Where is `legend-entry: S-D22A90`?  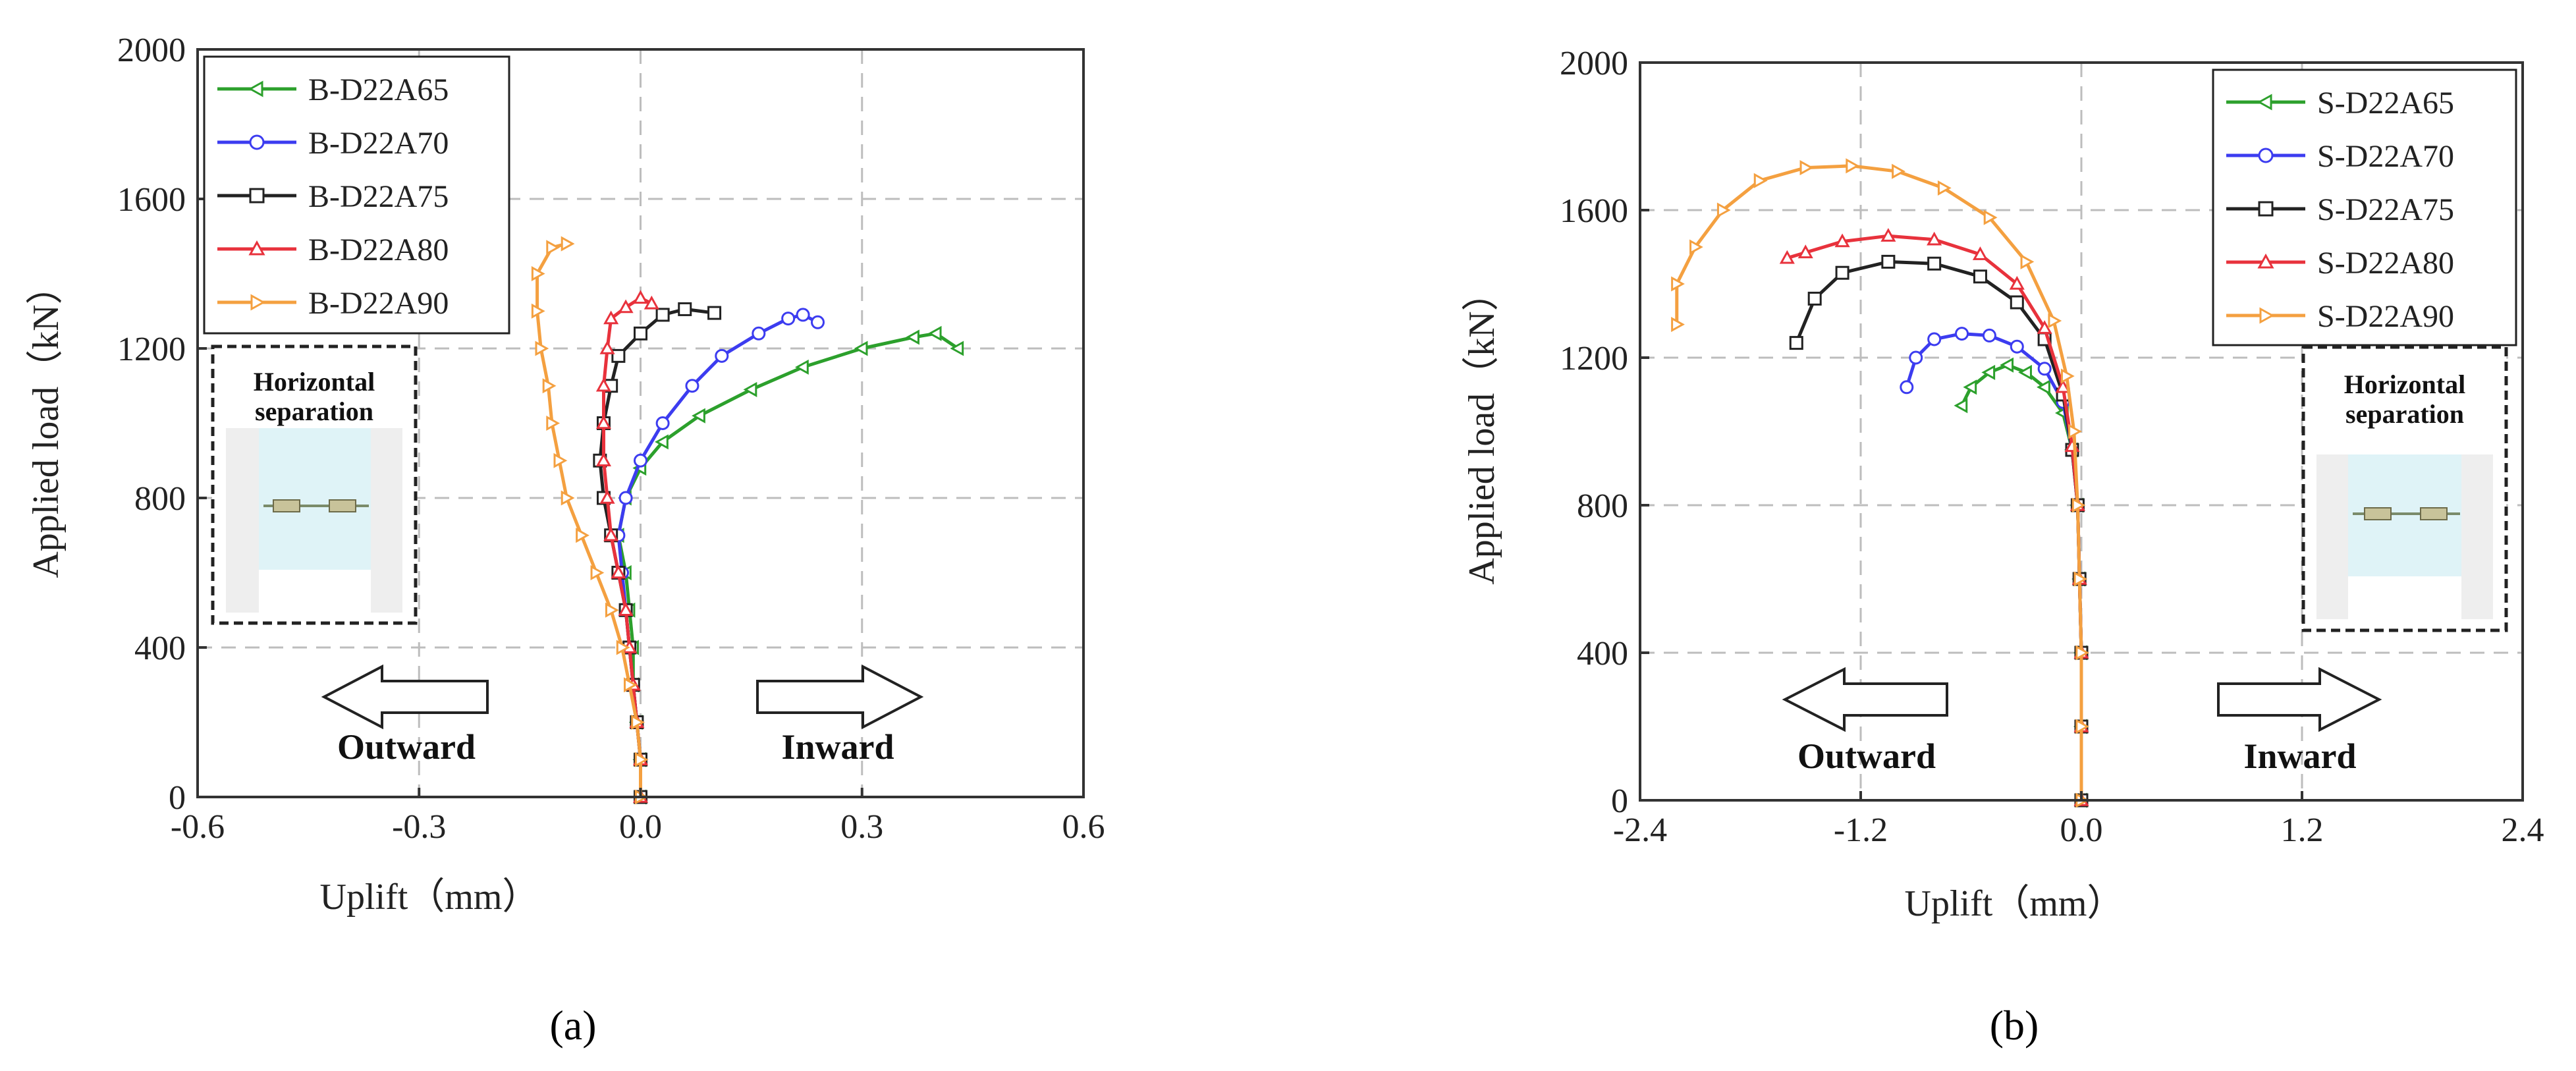 legend-entry: S-D22A90 is located at coordinates (2340, 316).